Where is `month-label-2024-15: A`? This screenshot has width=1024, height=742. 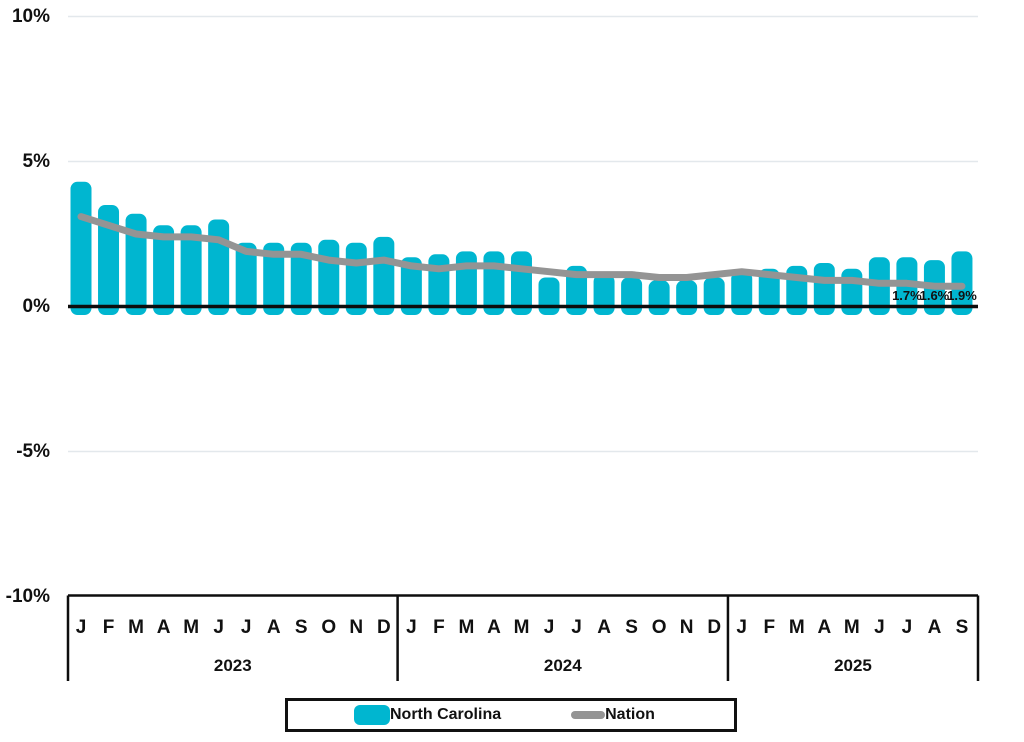
month-label-2024-15: A is located at coordinates (494, 627).